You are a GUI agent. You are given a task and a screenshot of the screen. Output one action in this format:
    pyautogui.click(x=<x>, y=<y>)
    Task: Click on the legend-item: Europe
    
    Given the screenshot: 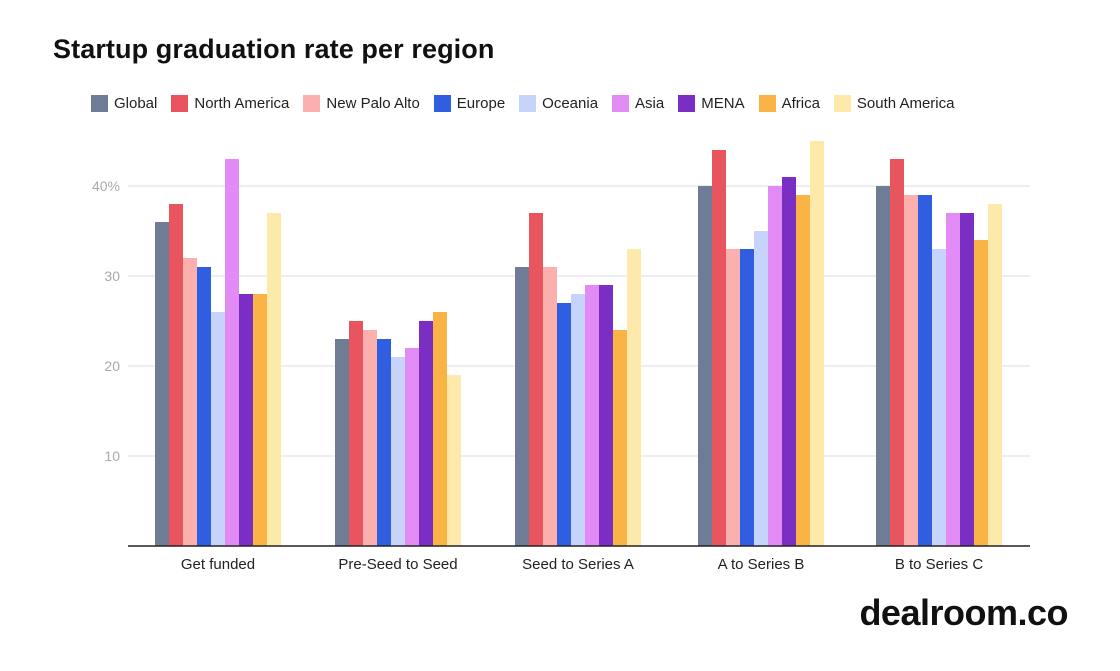 What is the action you would take?
    pyautogui.click(x=469, y=103)
    